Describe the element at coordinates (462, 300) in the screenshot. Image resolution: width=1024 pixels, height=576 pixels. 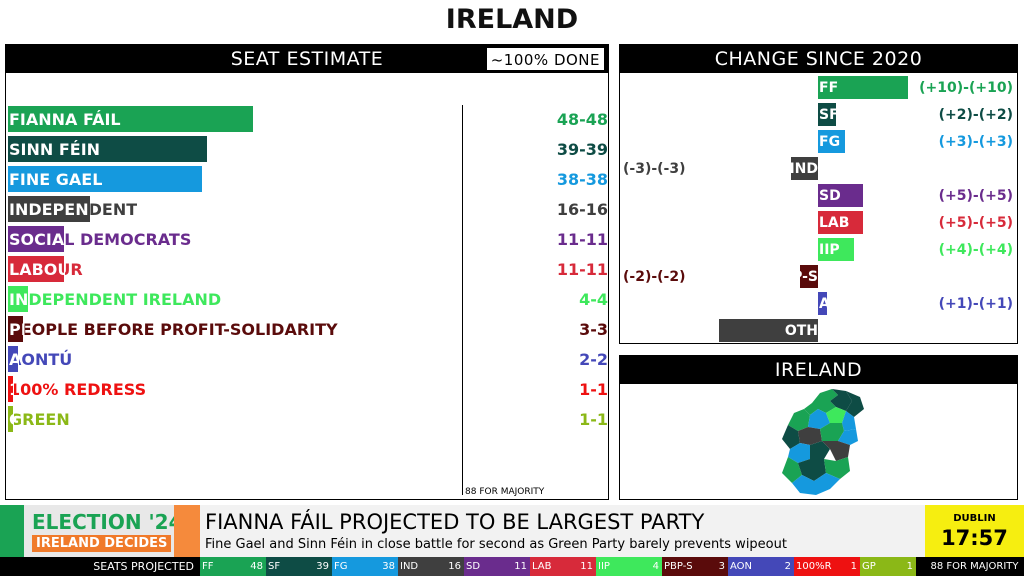
I see `majority-line` at that location.